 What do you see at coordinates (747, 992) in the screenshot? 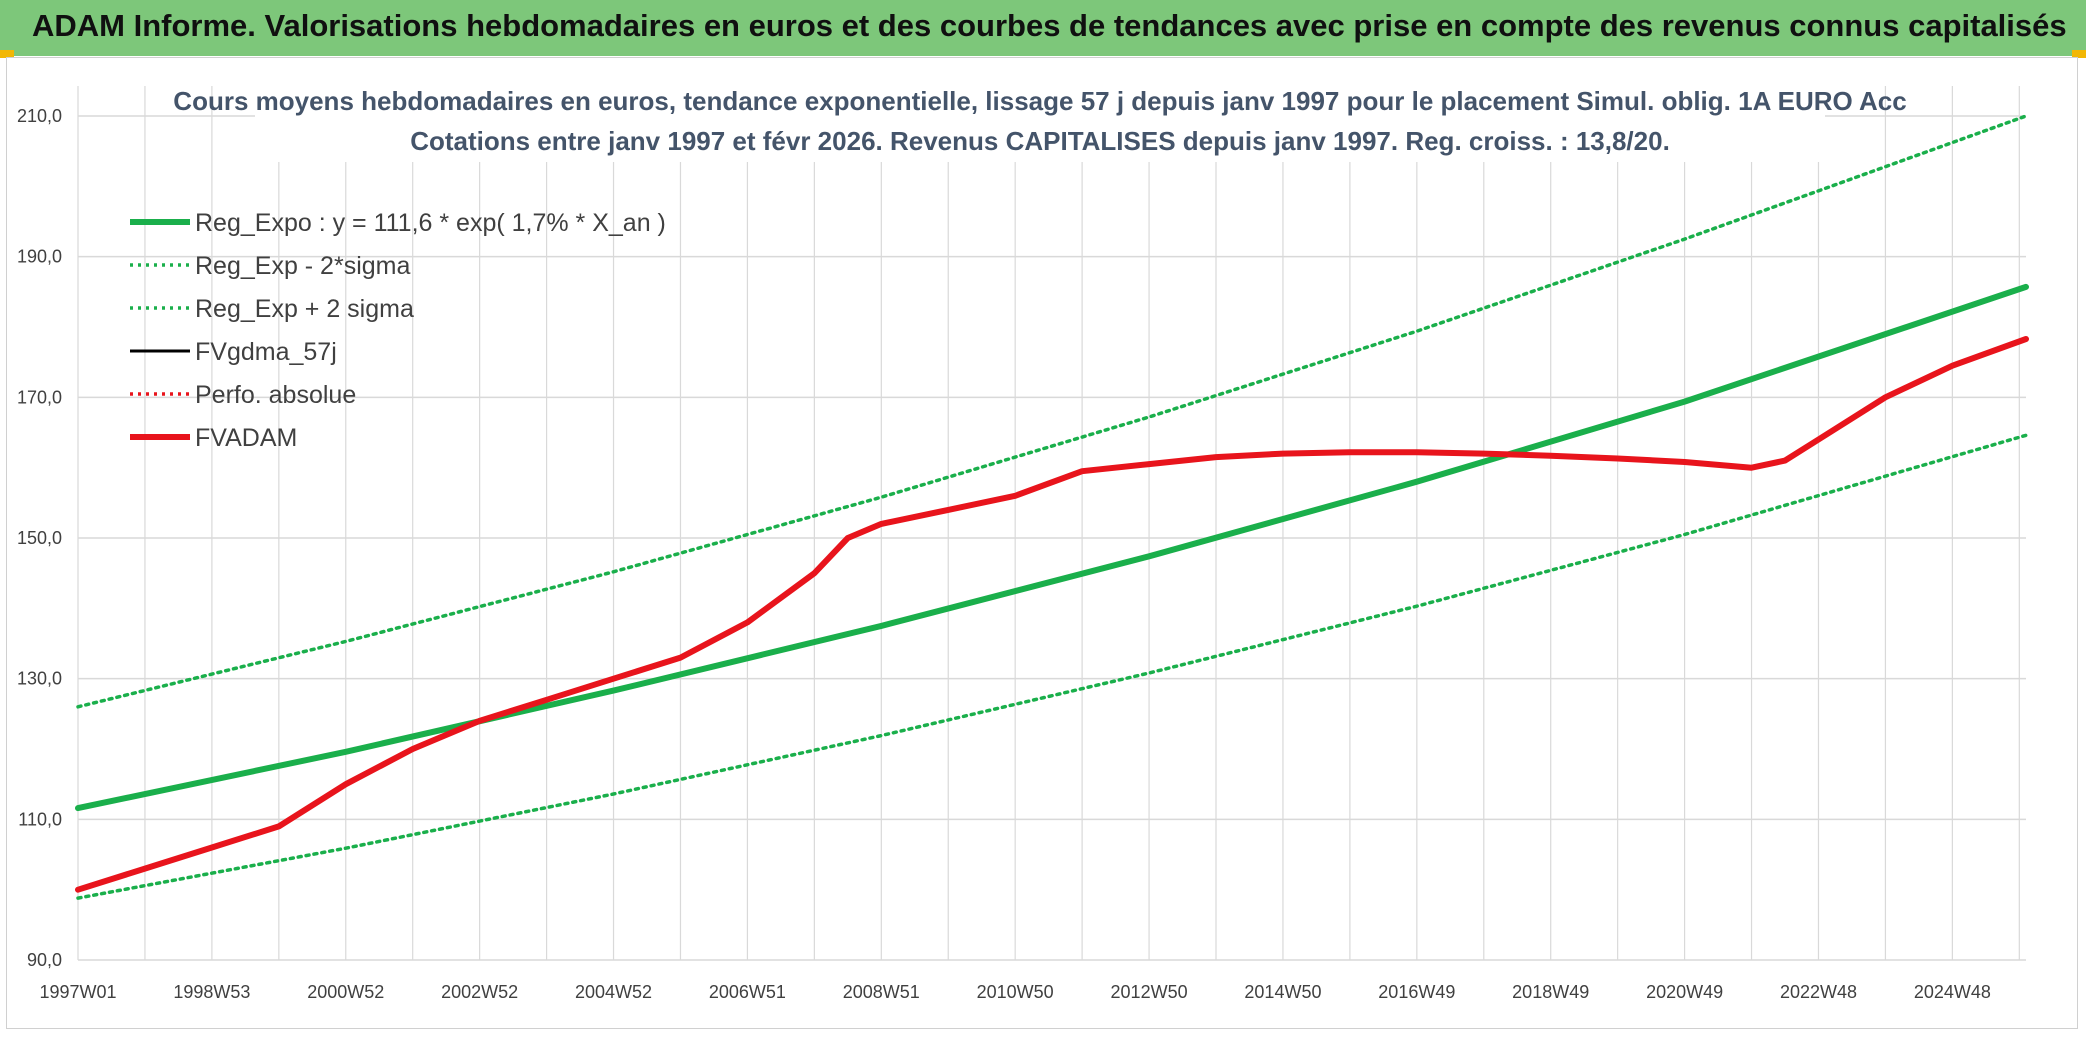
I see `x-tick-label-5: 2006W51` at bounding box center [747, 992].